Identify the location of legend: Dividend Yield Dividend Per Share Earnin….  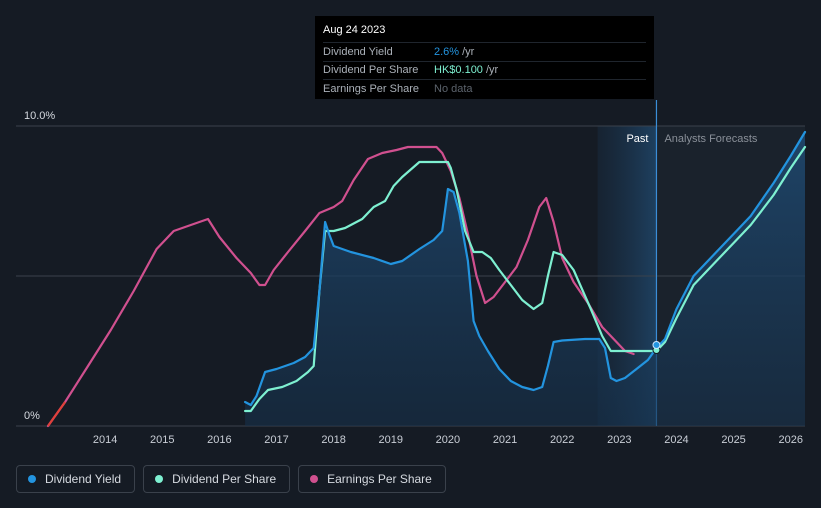
(231, 479).